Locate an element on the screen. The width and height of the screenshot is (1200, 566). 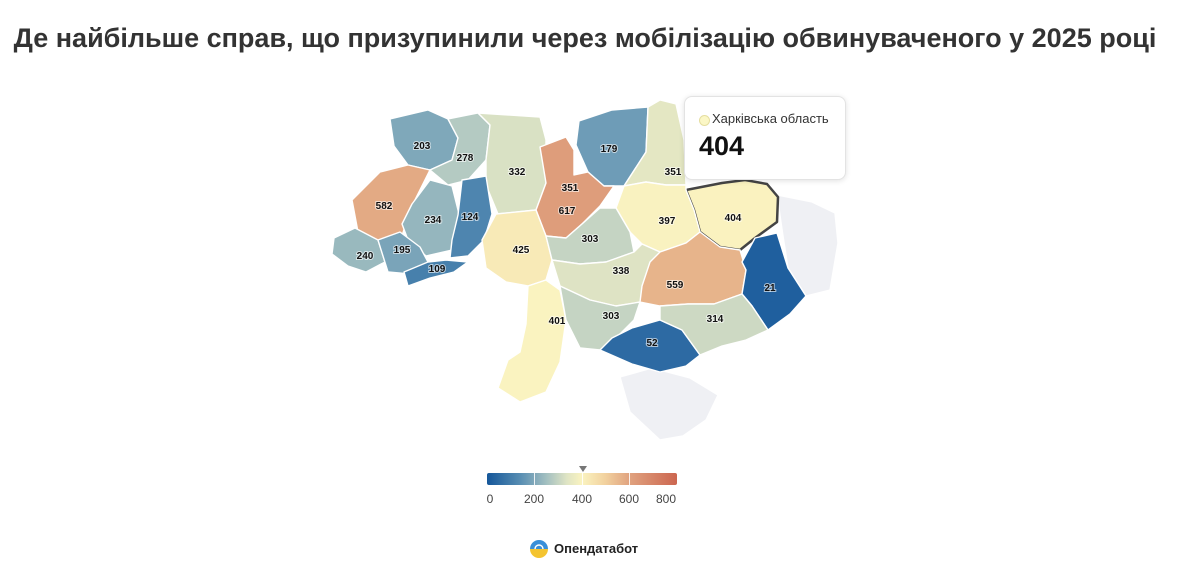
color-scale-legend: 0 200 400 600 800 is located at coordinates (582, 491).